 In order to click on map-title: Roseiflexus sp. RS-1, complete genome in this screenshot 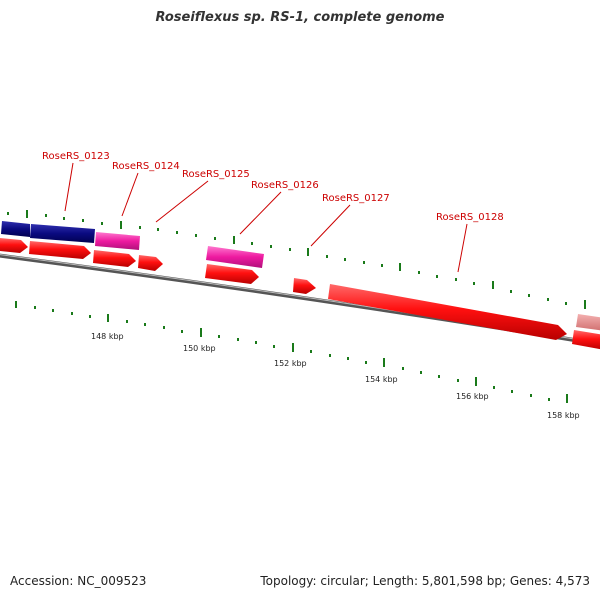, I will do `click(300, 17)`.